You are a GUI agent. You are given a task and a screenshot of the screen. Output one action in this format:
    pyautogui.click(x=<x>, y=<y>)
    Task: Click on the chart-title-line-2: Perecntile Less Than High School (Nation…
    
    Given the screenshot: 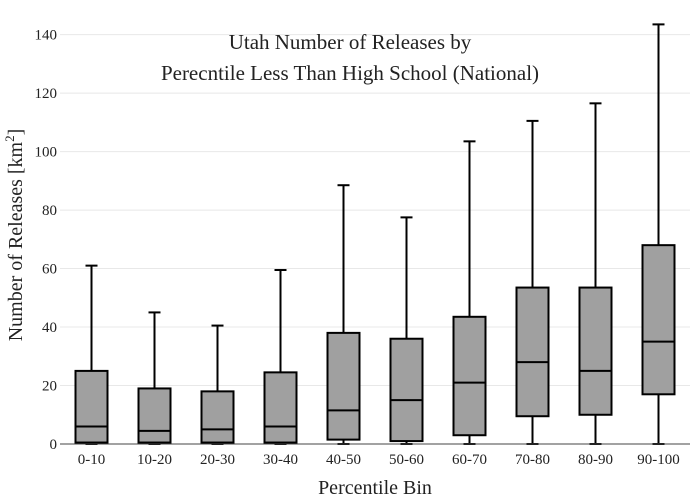 What is the action you would take?
    pyautogui.click(x=350, y=73)
    